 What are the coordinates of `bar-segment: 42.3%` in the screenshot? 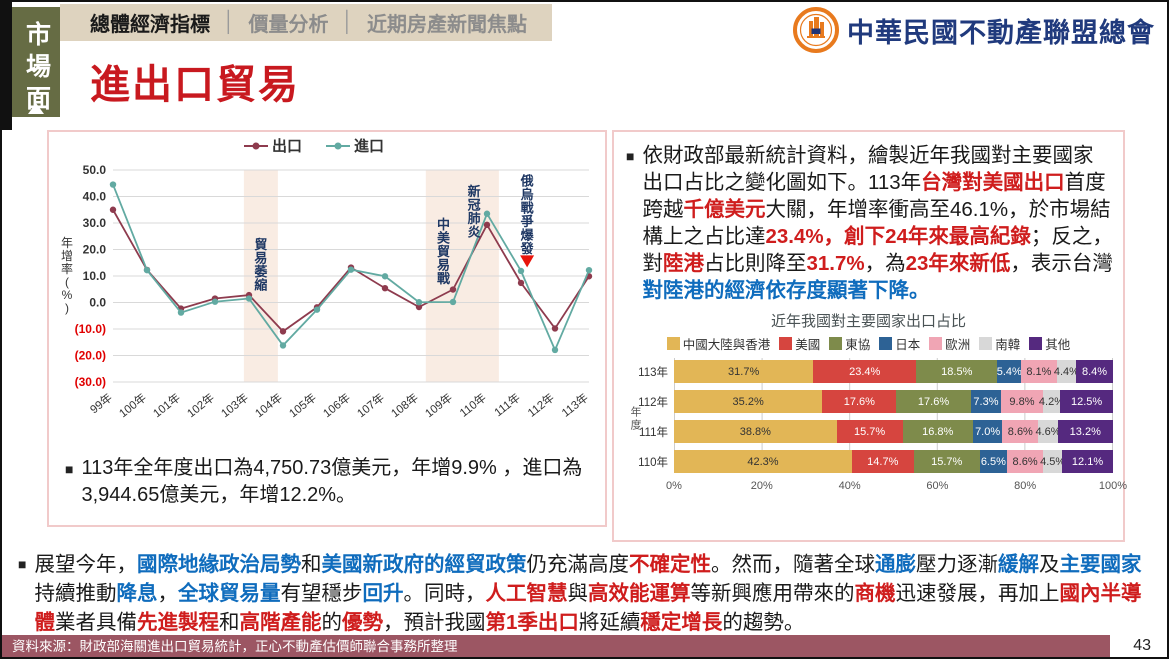 It's located at (763, 462).